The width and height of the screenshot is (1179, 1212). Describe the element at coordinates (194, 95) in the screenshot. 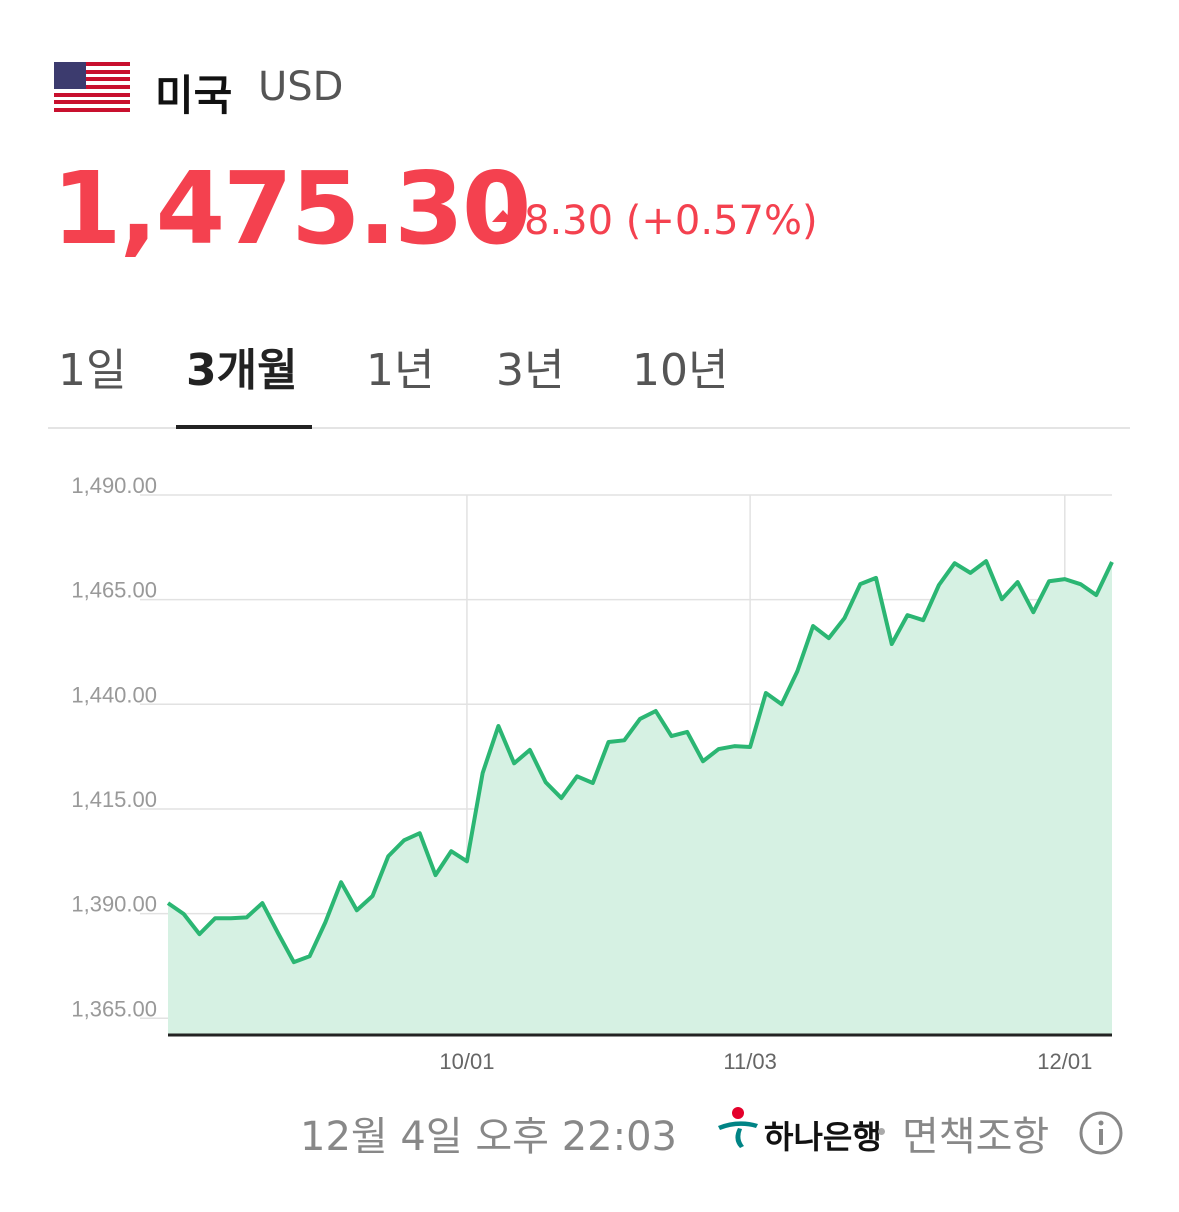

I see `country: 미국` at that location.